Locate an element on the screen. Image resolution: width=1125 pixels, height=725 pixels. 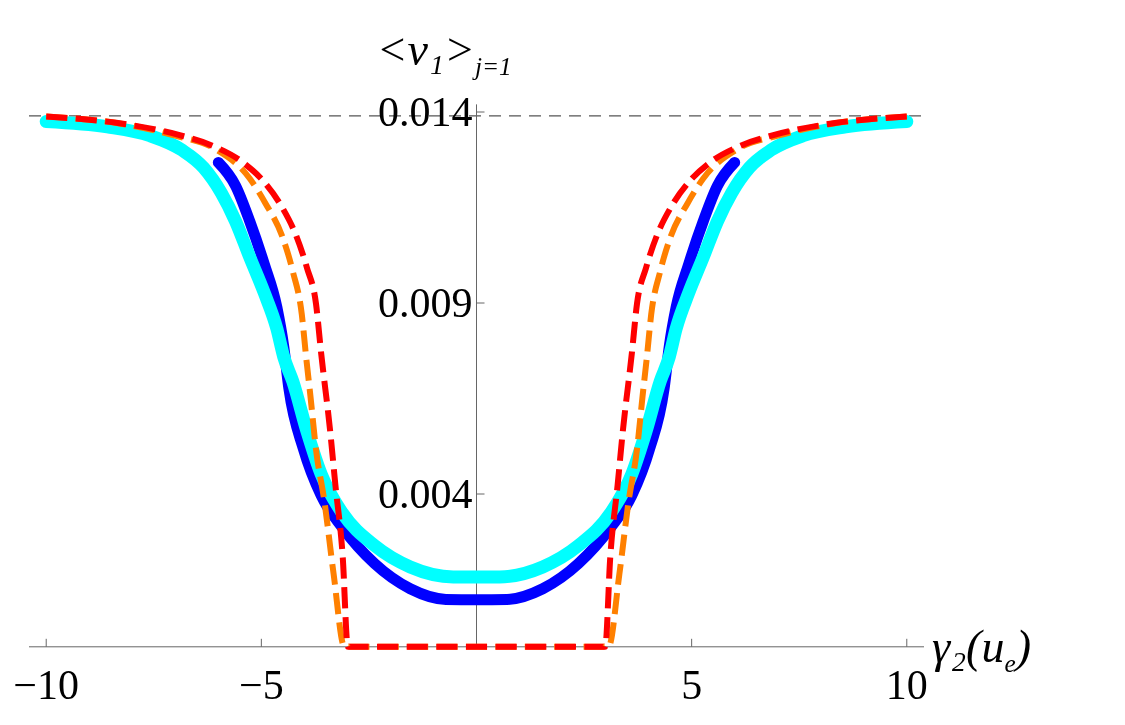
y-tick-label: 0.014 is located at coordinates (425, 112).